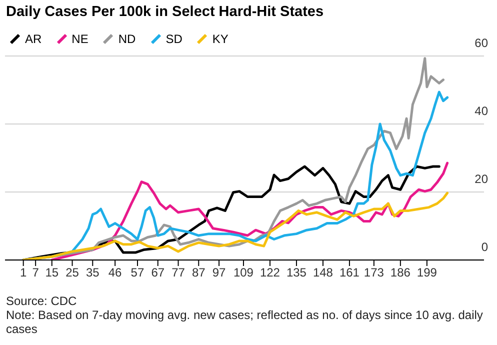  What do you see at coordinates (481, 179) in the screenshot?
I see `y-tick-label: 20` at bounding box center [481, 179].